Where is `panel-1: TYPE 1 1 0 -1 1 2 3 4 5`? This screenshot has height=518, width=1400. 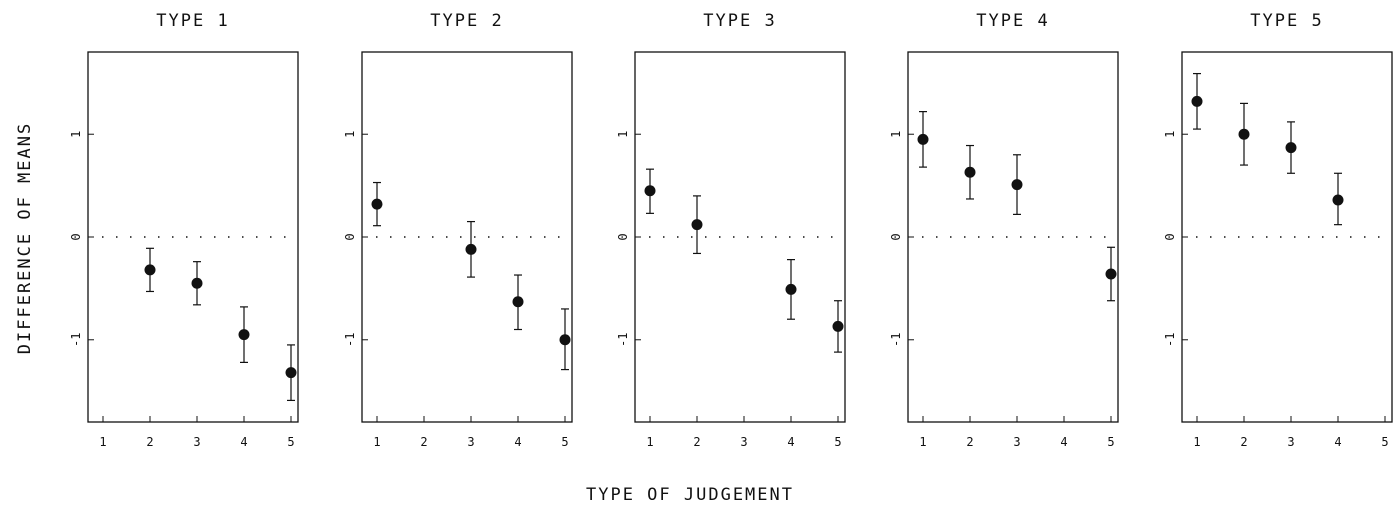 panel-1: TYPE 1 1 0 -1 1 2 3 4 5 is located at coordinates (184, 230).